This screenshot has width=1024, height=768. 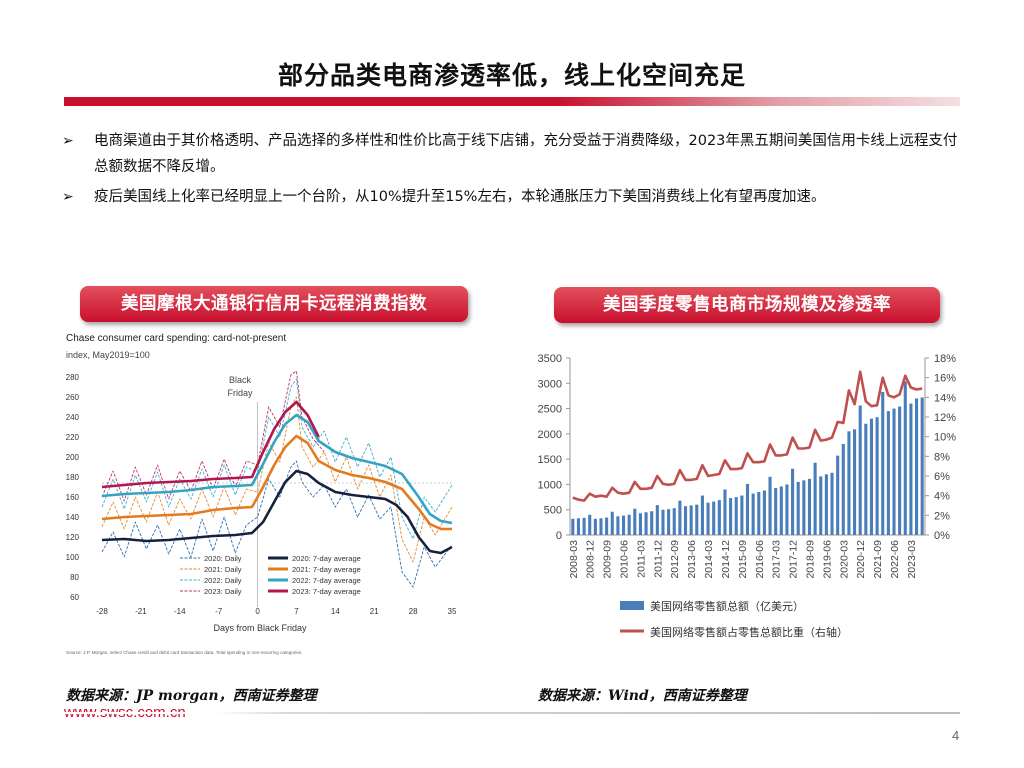 What do you see at coordinates (511, 75) in the screenshot?
I see `page-title: 部分品类电商渗透率低，线上化空间充足` at bounding box center [511, 75].